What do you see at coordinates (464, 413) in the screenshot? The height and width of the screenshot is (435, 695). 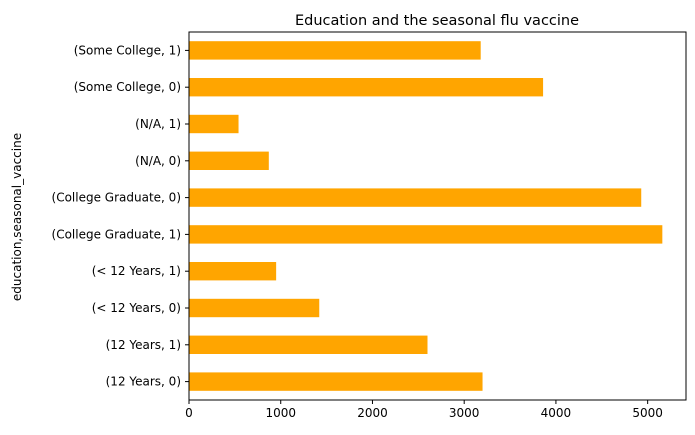 I see `x-tick-label: 3000` at bounding box center [464, 413].